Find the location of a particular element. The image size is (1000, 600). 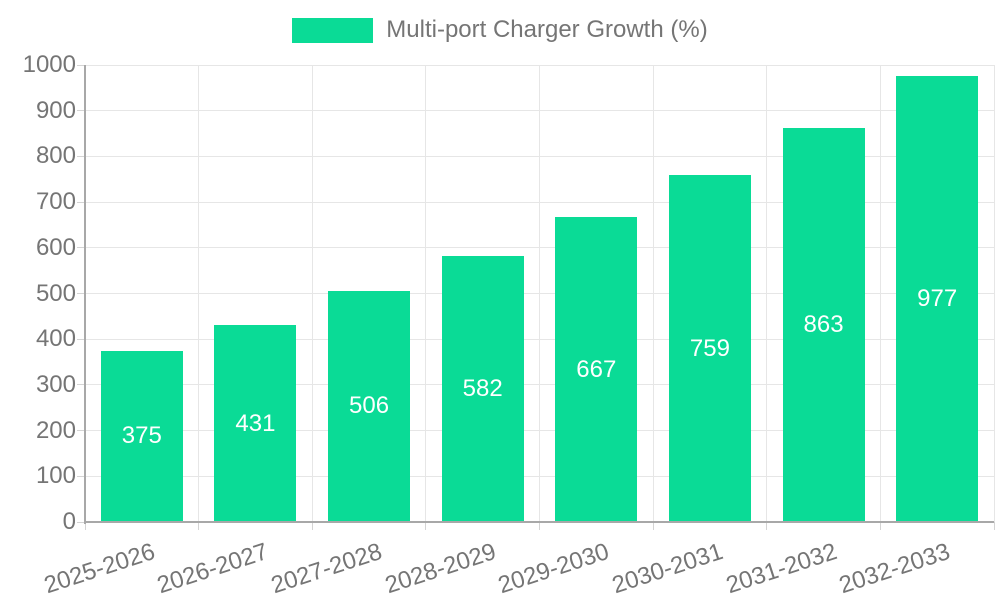

x-axis-label: 2025-2026 is located at coordinates (99, 569).